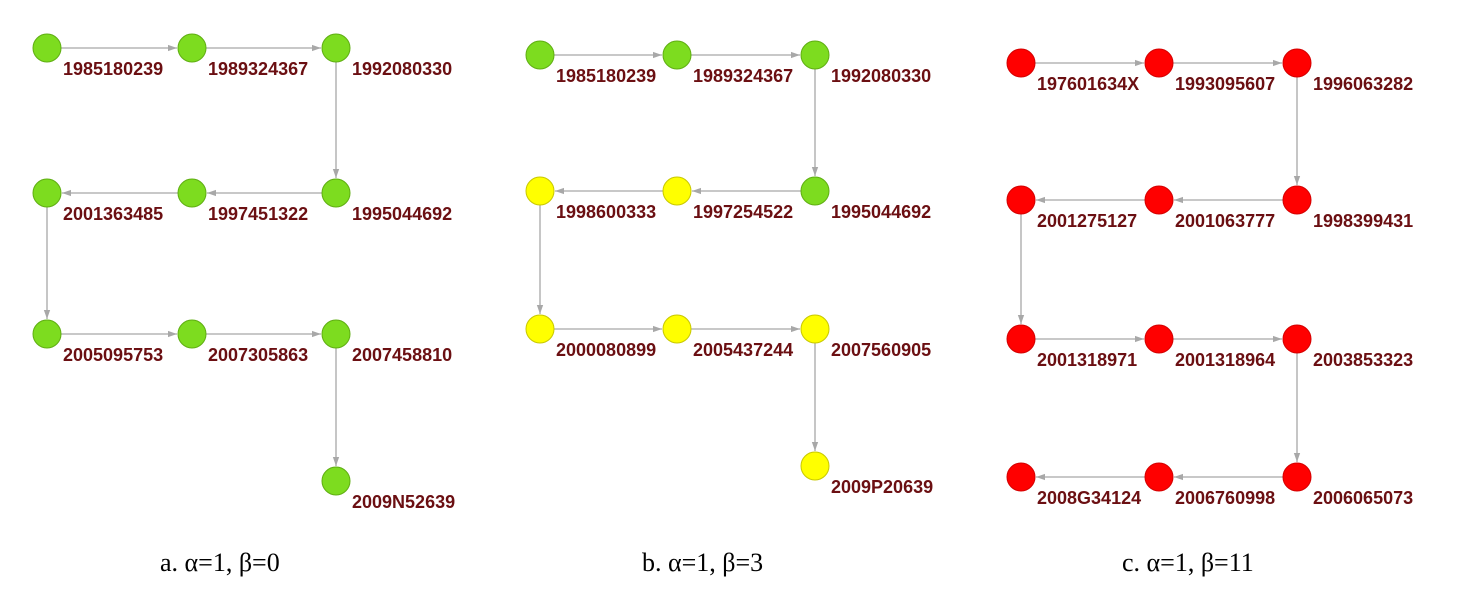 Image resolution: width=1474 pixels, height=610 pixels. What do you see at coordinates (743, 212) in the screenshot?
I see `panel-b-node-label-4: 1997254522` at bounding box center [743, 212].